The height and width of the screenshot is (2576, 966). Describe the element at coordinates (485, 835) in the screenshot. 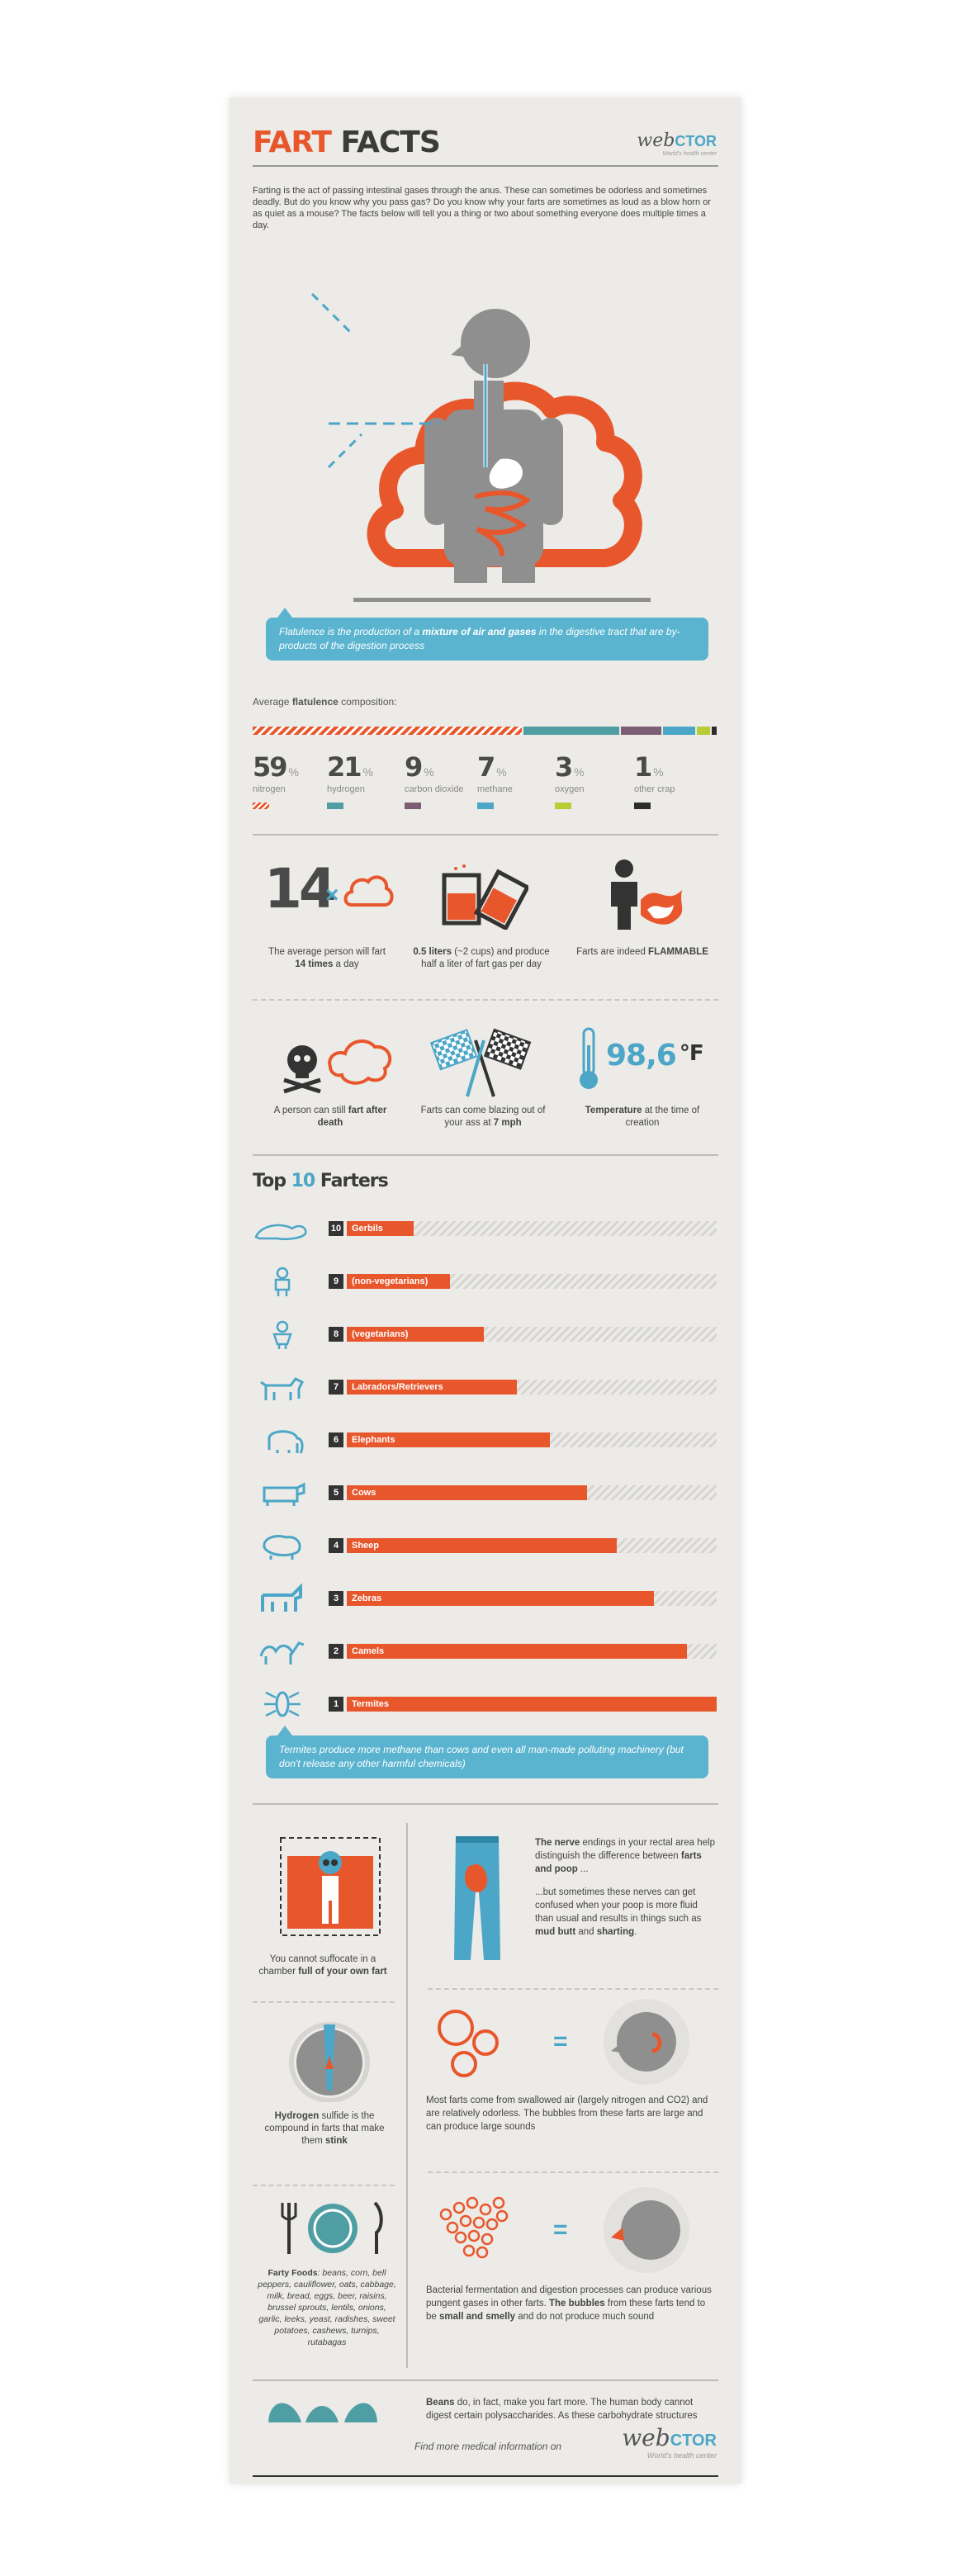

I see `composition-divider` at that location.